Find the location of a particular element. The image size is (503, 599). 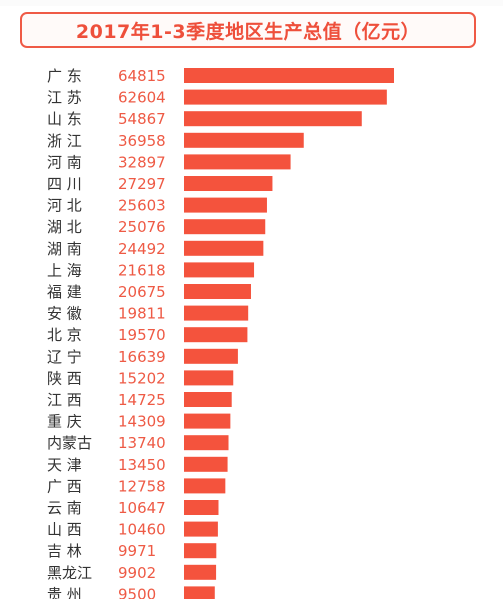

category-label: 山 西 is located at coordinates (64, 530).